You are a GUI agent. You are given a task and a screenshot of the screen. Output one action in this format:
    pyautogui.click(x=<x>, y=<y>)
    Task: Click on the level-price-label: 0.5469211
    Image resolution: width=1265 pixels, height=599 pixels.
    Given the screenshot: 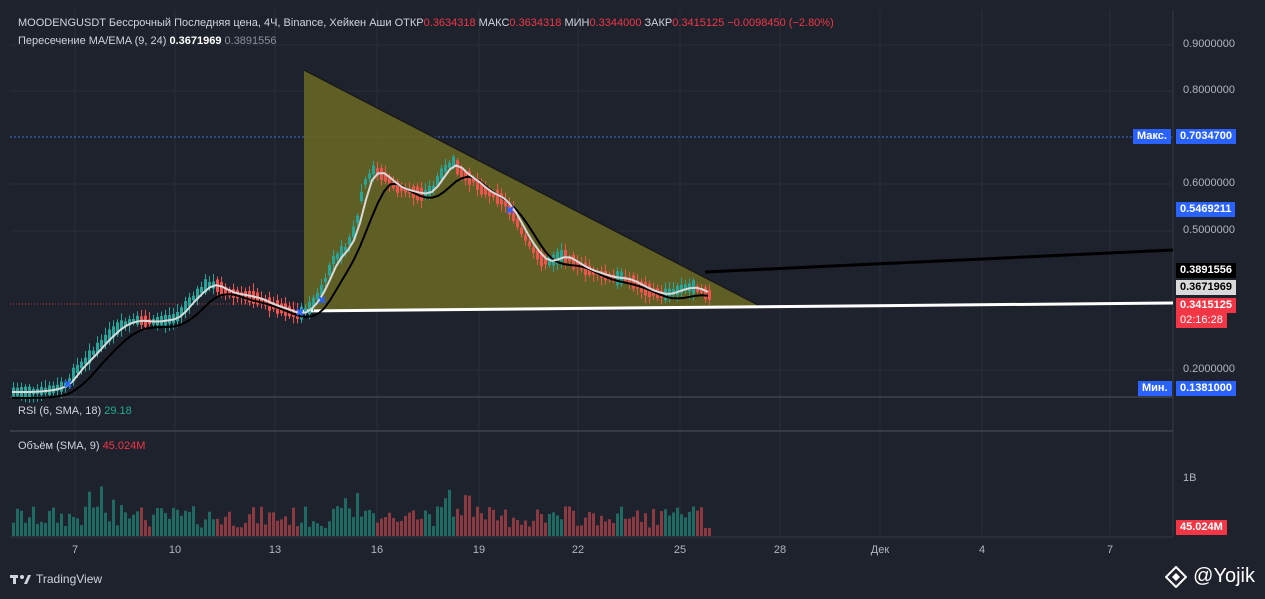 What is the action you would take?
    pyautogui.click(x=1206, y=209)
    